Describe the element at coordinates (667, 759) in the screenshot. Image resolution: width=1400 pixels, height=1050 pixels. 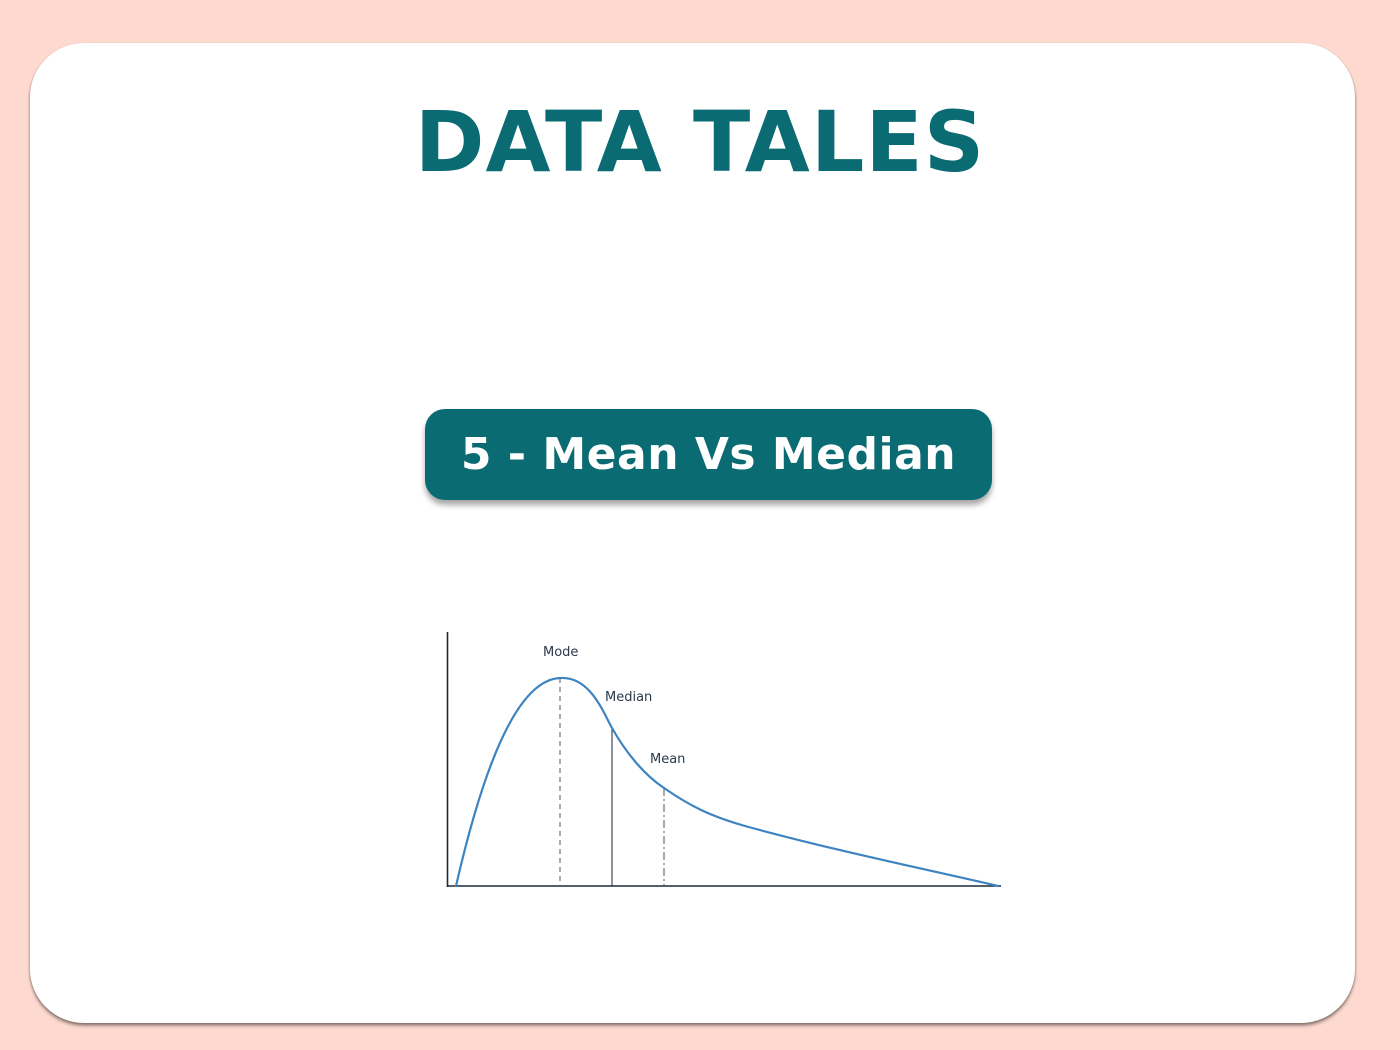
I see `mean-label: Mean` at that location.